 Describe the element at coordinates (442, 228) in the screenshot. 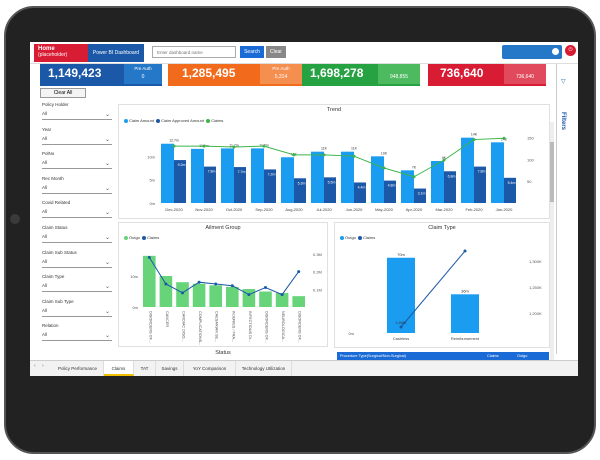

I see `claim-type-title: Claim Type` at that location.